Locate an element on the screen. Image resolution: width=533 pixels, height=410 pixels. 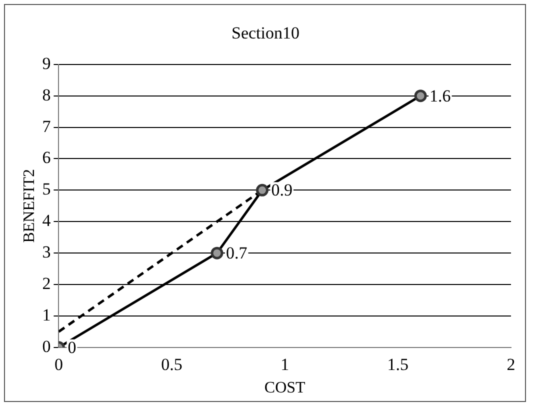
annotation: 0 is located at coordinates (72, 347).